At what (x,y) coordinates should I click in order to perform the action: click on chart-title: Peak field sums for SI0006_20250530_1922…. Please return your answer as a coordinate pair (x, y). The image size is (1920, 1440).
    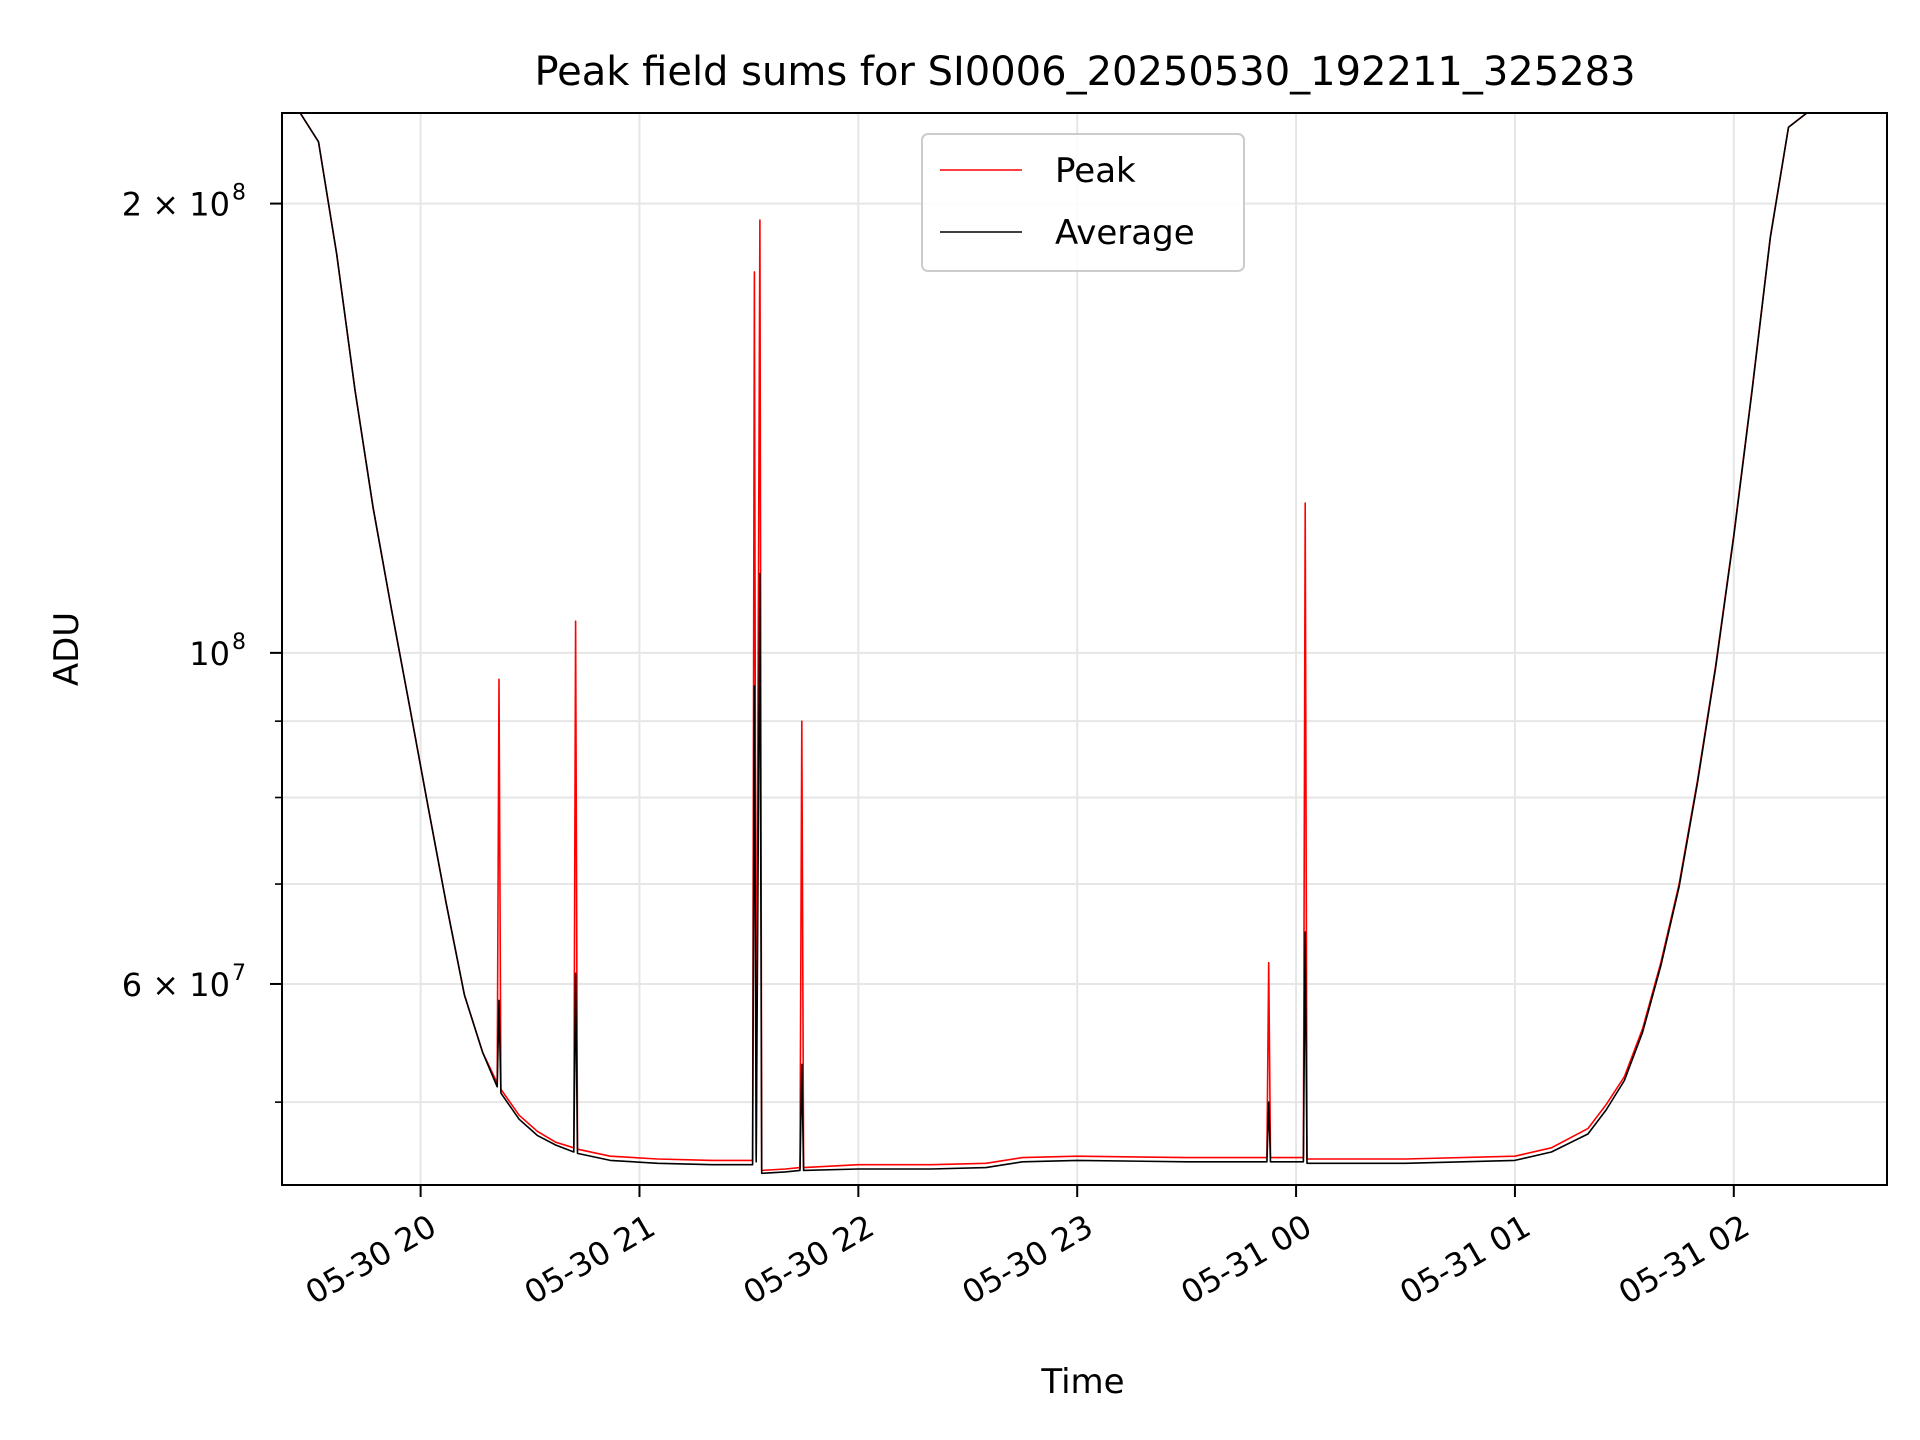
    Looking at the image, I should click on (1084, 72).